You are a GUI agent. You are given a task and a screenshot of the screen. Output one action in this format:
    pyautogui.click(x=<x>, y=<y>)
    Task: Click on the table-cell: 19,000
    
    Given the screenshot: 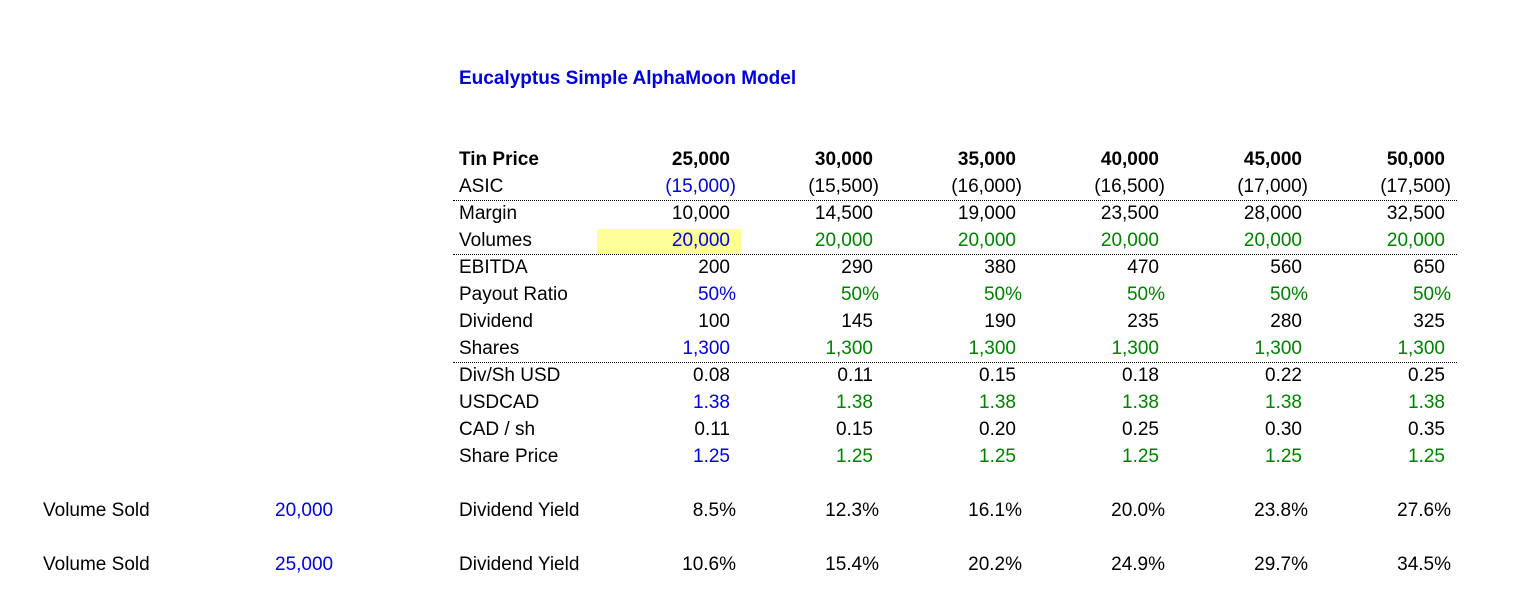 What is the action you would take?
    pyautogui.click(x=986, y=213)
    